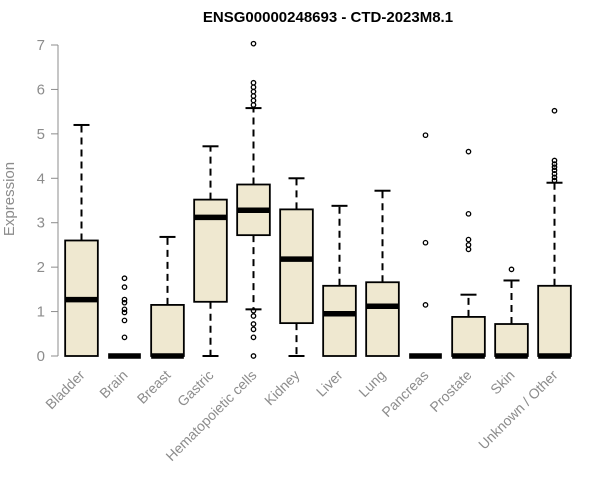 This screenshot has height=500, width=600. What do you see at coordinates (328, 17) in the screenshot?
I see `chart-title: ENSG00000248693 - CTD-2023M8.1` at bounding box center [328, 17].